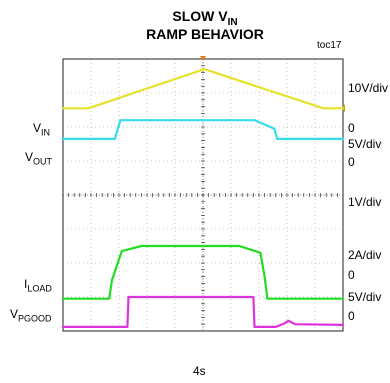 Image resolution: width=390 pixels, height=383 pixels. I want to click on vpgood-zero-label: 0, so click(351, 316).